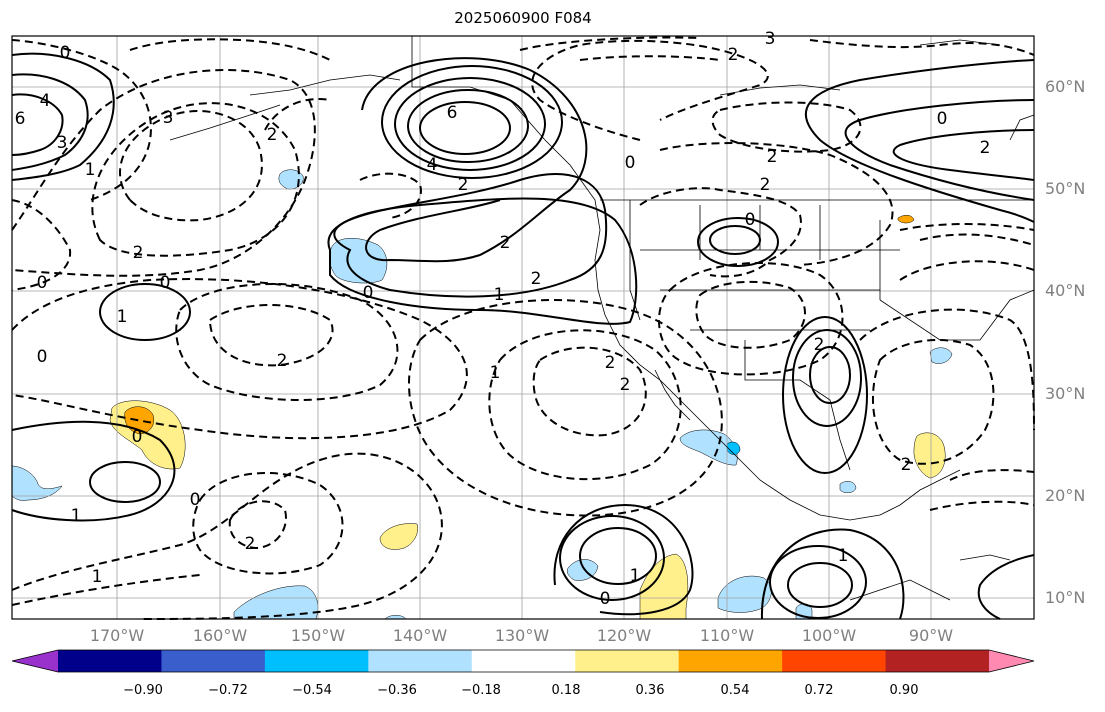  I want to click on colorbar-tick-label: −0.54, so click(312, 690).